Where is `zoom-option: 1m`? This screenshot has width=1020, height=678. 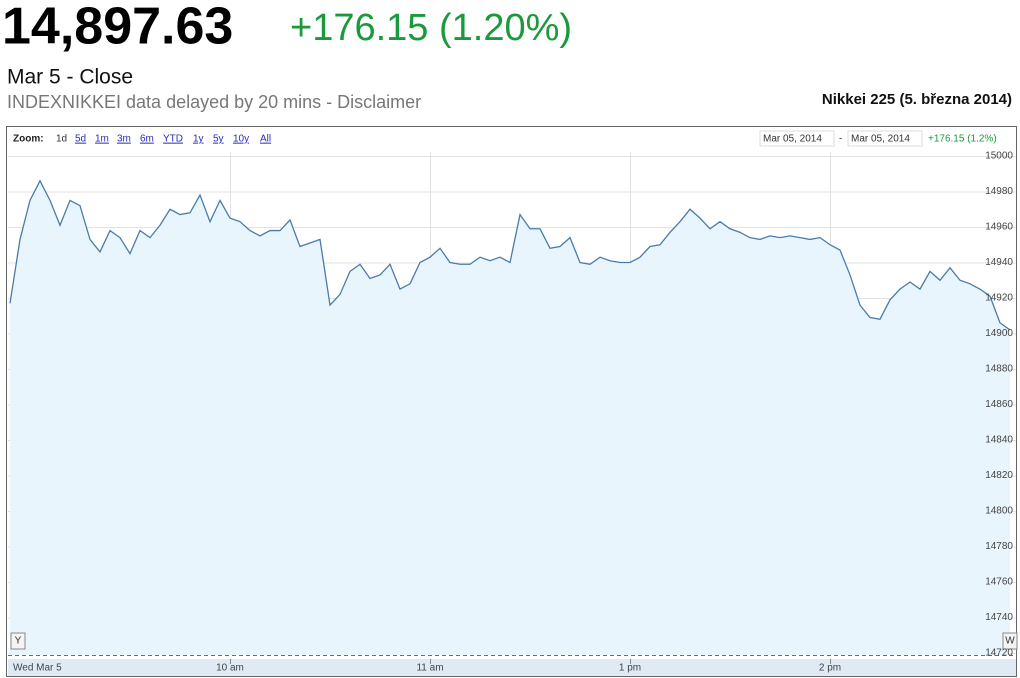
zoom-option: 1m is located at coordinates (102, 139).